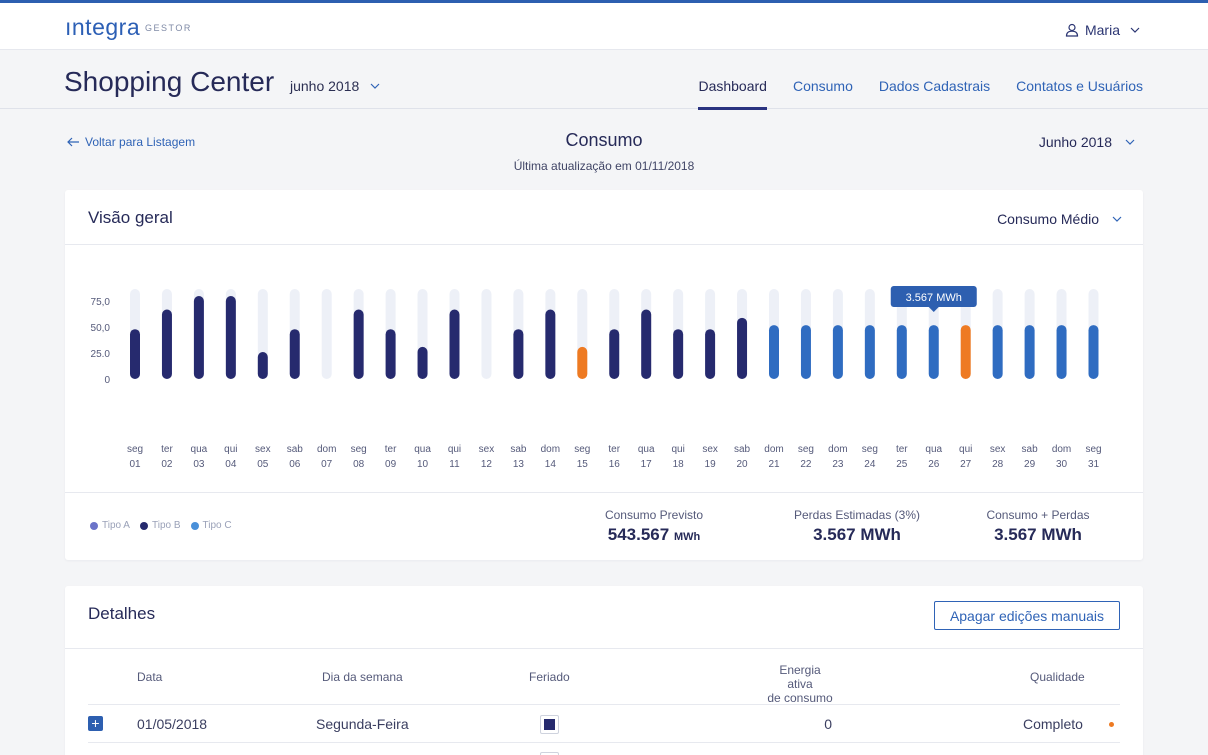 This screenshot has height=755, width=1208. I want to click on app-logo: ıntegra, so click(103, 27).